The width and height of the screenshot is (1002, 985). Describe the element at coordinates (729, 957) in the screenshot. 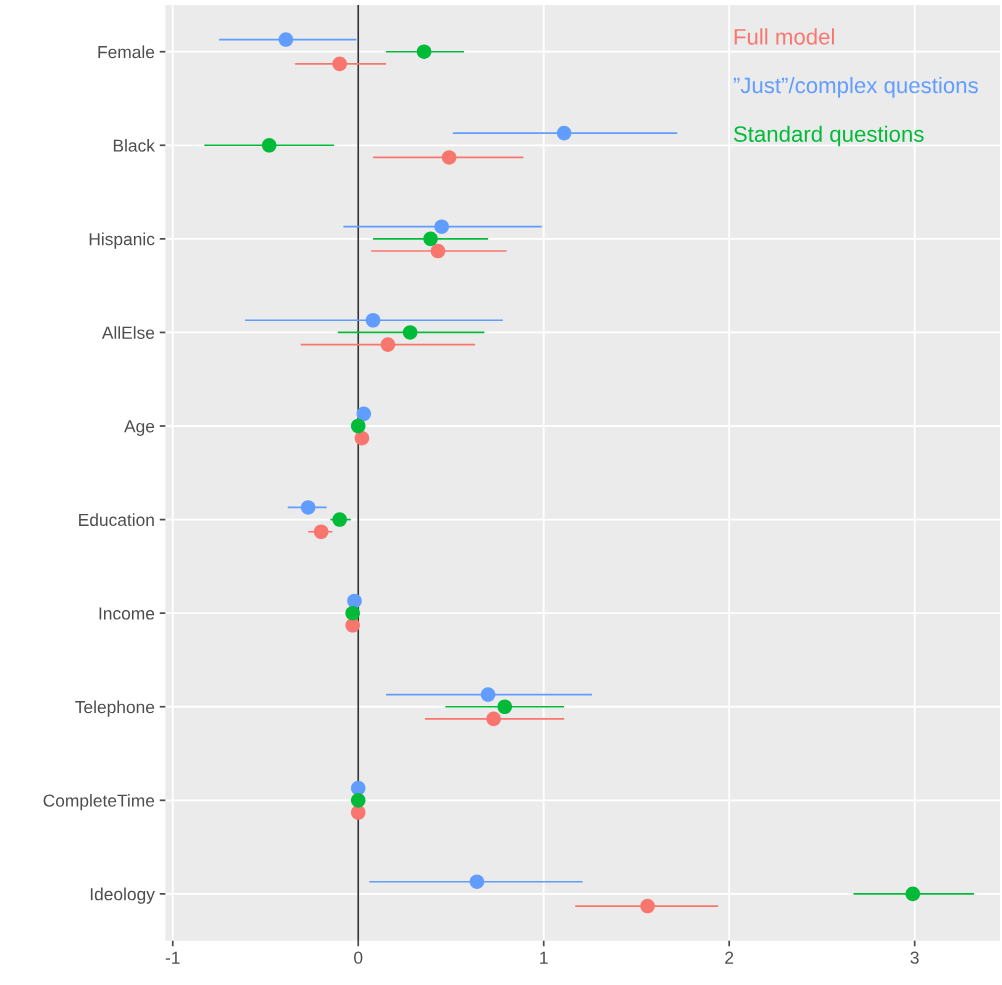

I see `x-tick-label: 2` at that location.